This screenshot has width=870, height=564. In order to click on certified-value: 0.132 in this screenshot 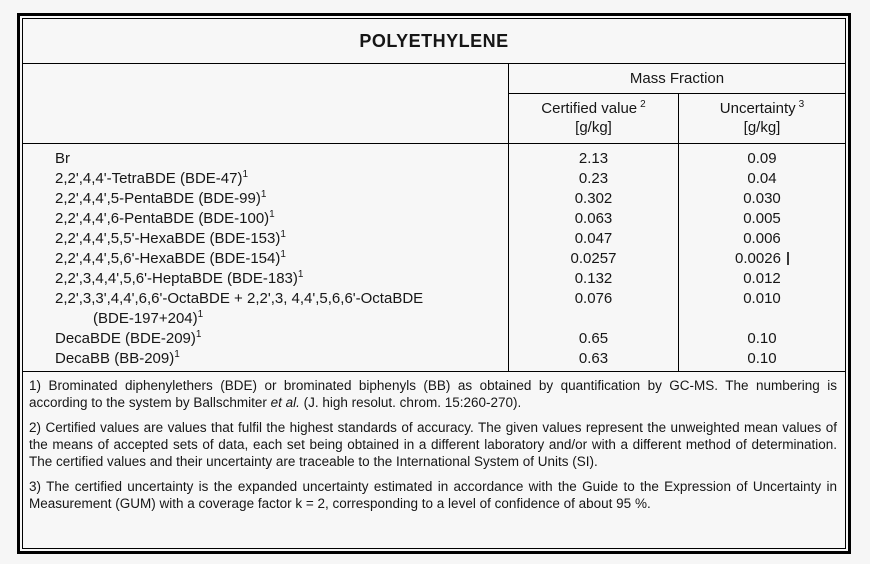, I will do `click(594, 279)`.